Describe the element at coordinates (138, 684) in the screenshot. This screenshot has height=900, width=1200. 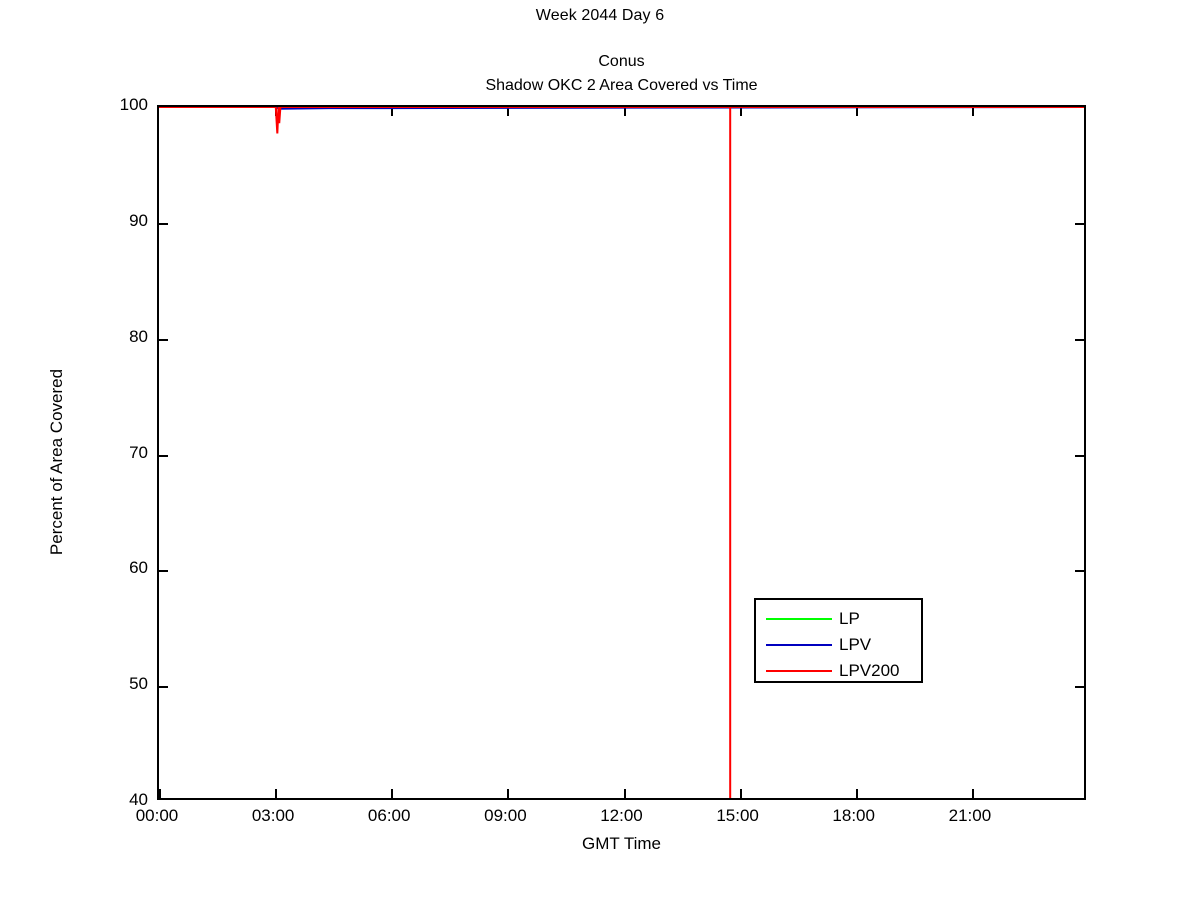
I see `y-tick-label-50: 50` at that location.